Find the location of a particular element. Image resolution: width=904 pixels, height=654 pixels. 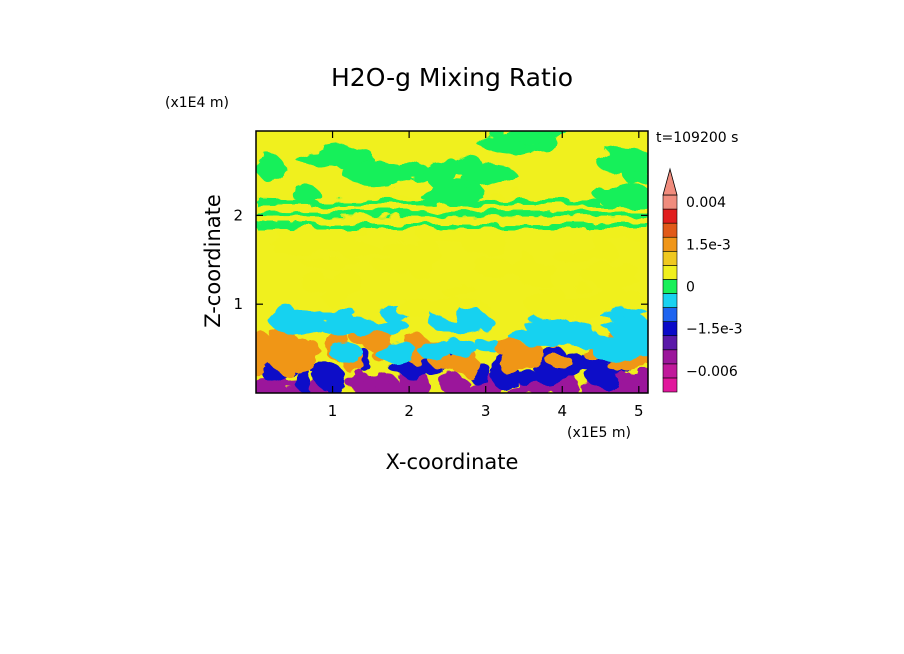

colorbar-label: −0.006 is located at coordinates (712, 372).